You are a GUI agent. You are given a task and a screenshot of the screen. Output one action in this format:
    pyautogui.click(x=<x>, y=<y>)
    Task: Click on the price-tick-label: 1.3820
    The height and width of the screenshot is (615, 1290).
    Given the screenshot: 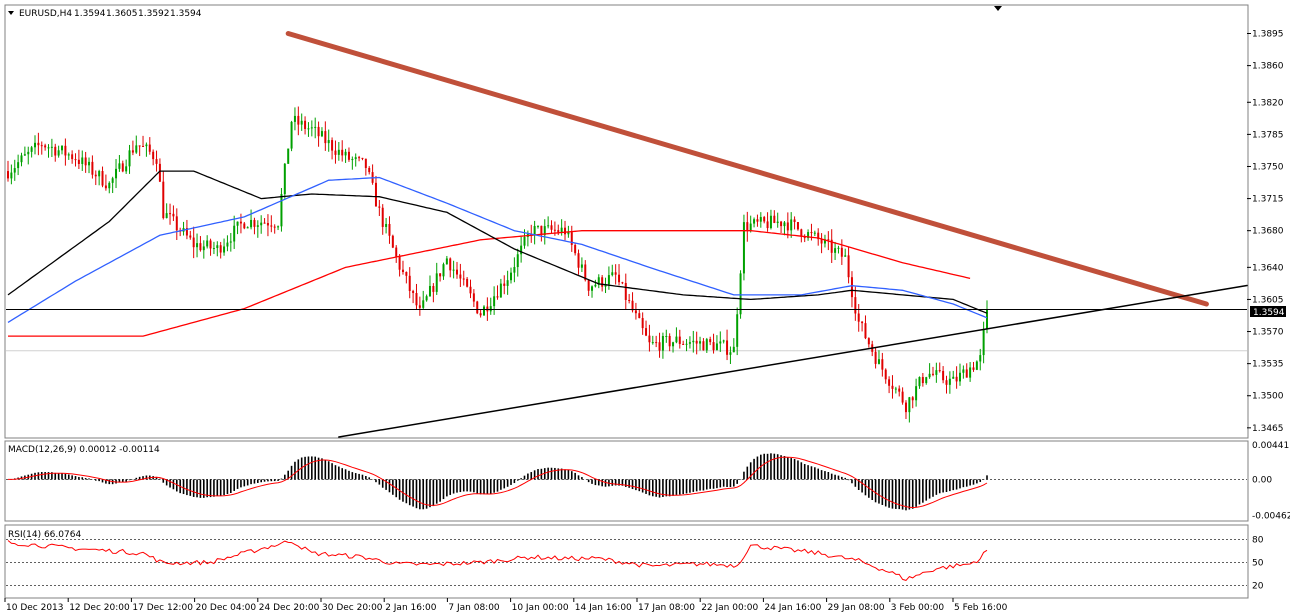 What is the action you would take?
    pyautogui.click(x=1268, y=103)
    